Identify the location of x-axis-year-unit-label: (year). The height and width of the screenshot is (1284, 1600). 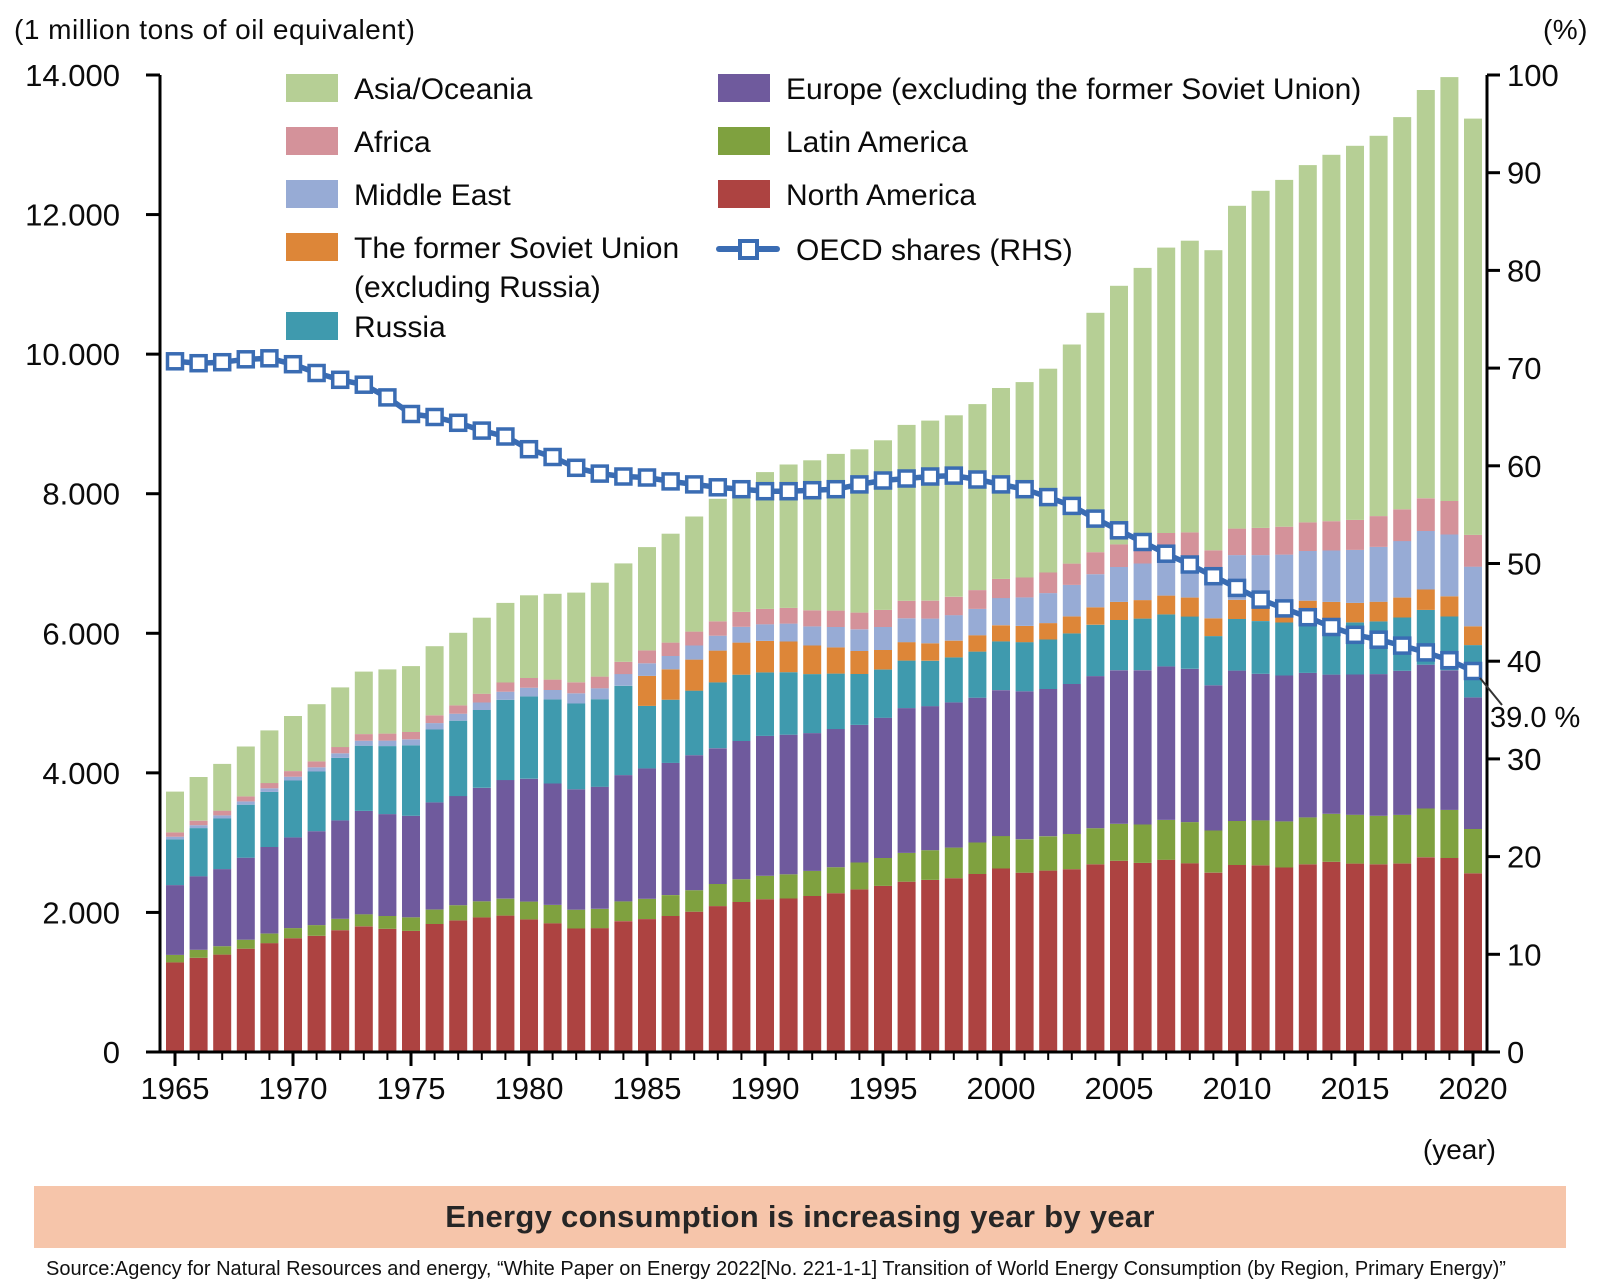
(1459, 1149).